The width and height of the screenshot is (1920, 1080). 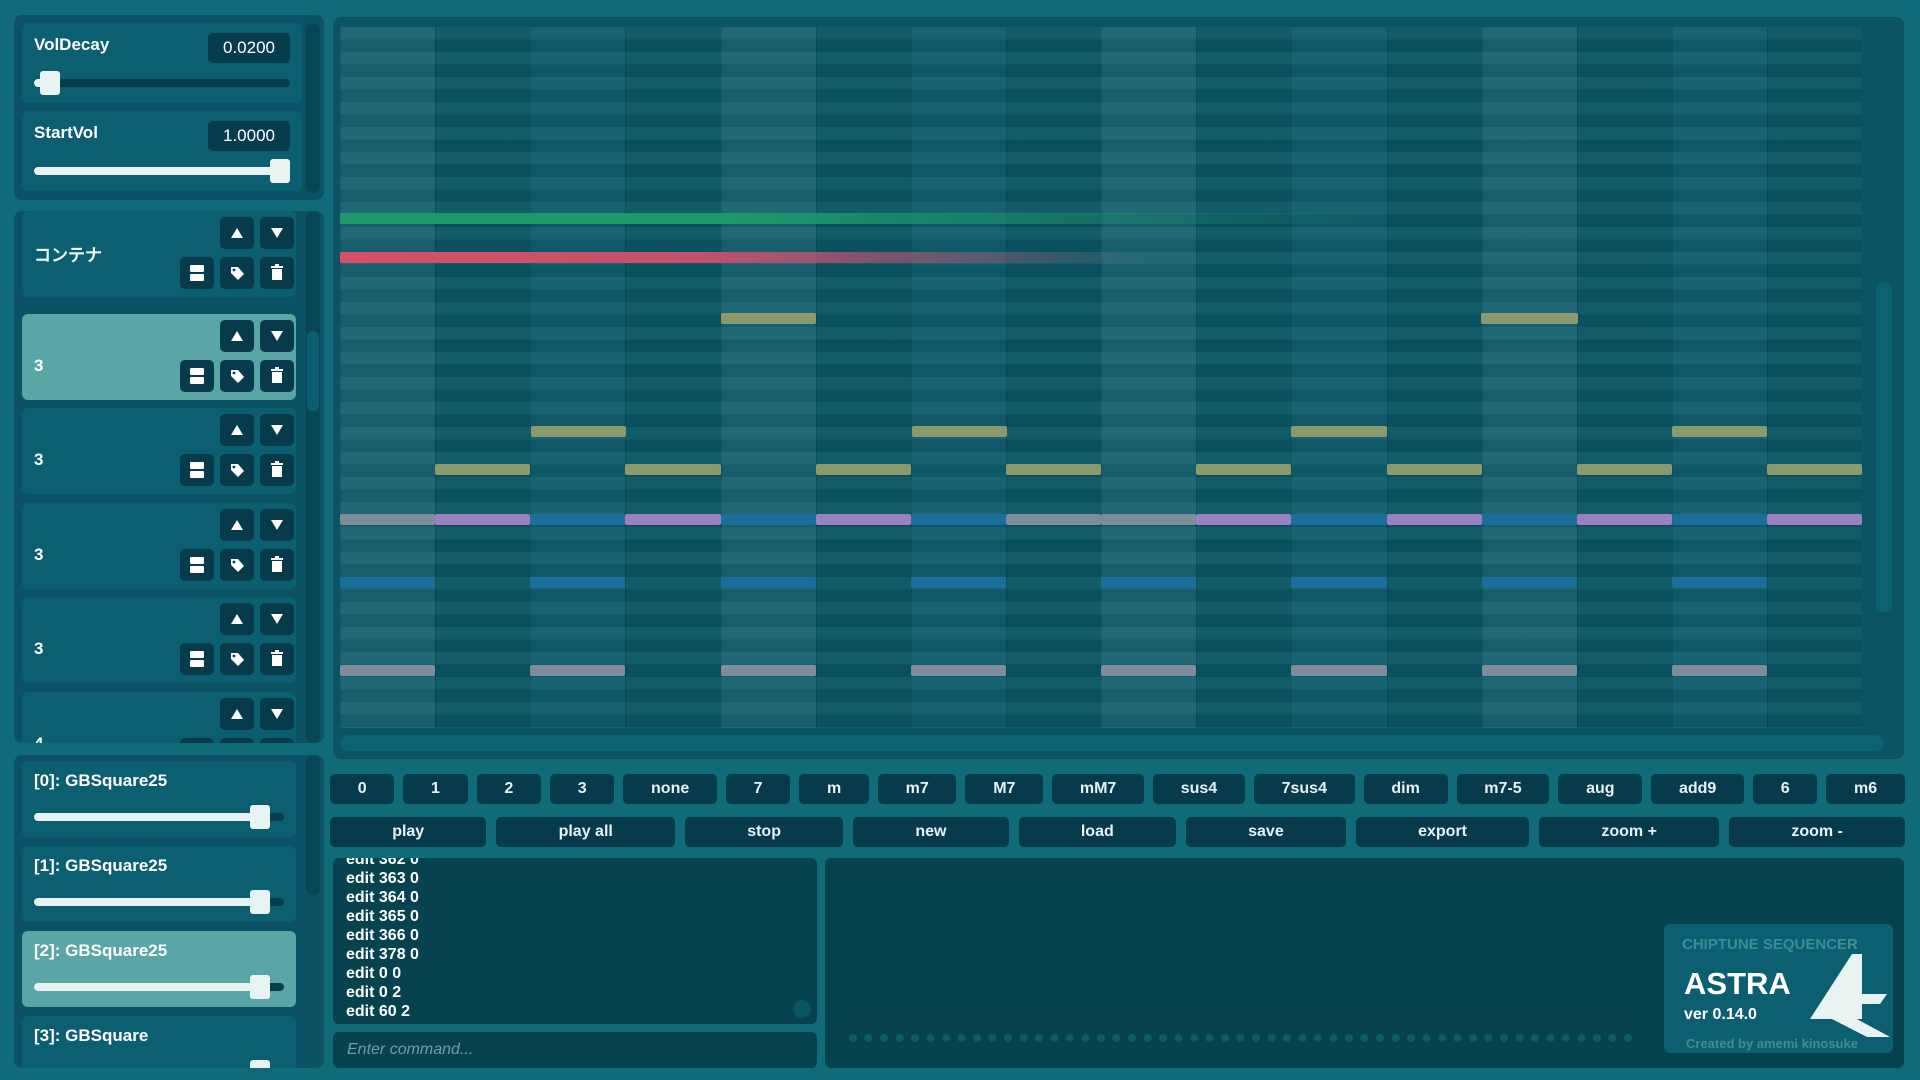 What do you see at coordinates (1600, 789) in the screenshot?
I see `chord-button: aug` at bounding box center [1600, 789].